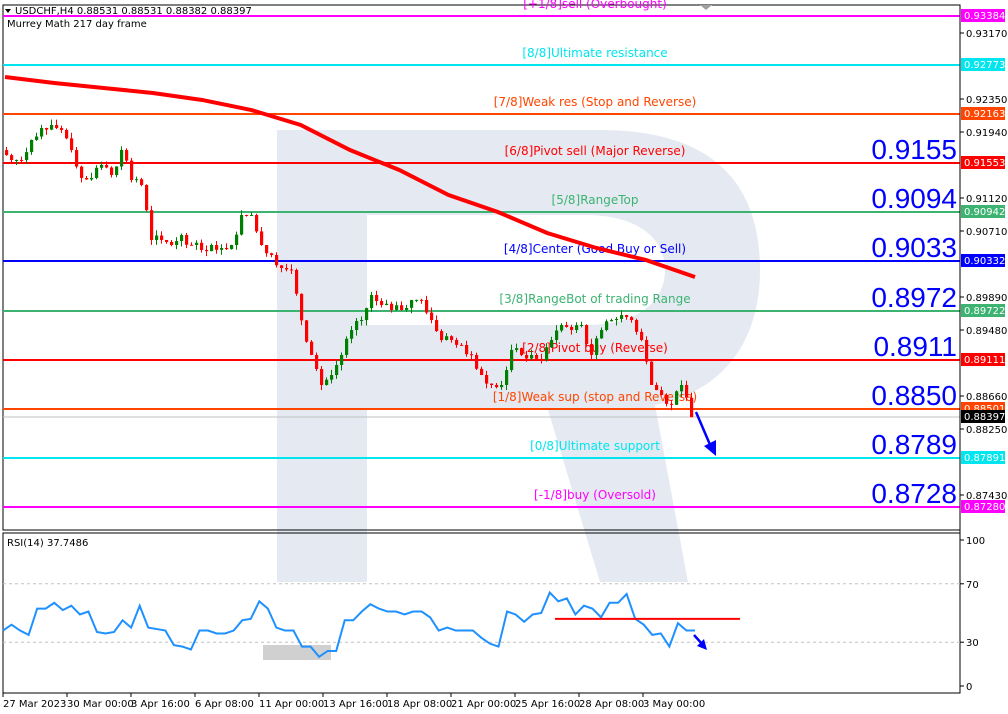 The width and height of the screenshot is (1008, 714). Describe the element at coordinates (34, 704) in the screenshot. I see `time-tick-label: 27 Mar 2023` at that location.